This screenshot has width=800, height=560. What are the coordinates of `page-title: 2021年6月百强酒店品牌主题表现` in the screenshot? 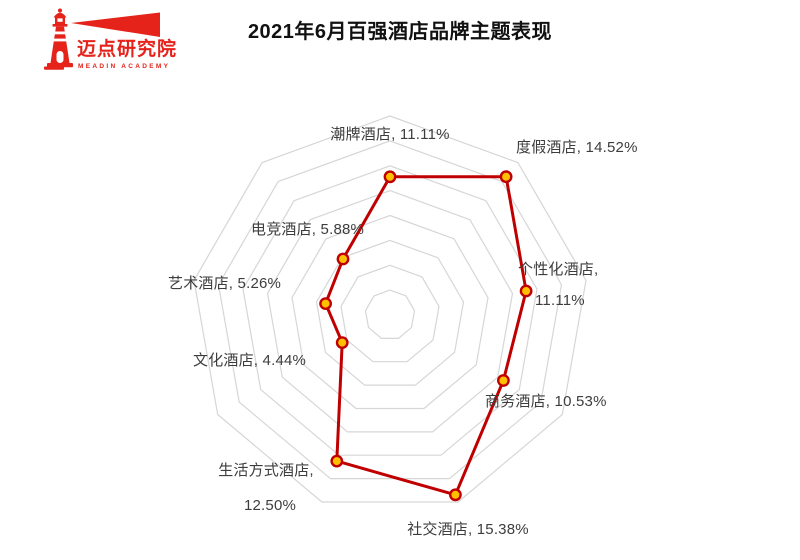 It's located at (400, 32).